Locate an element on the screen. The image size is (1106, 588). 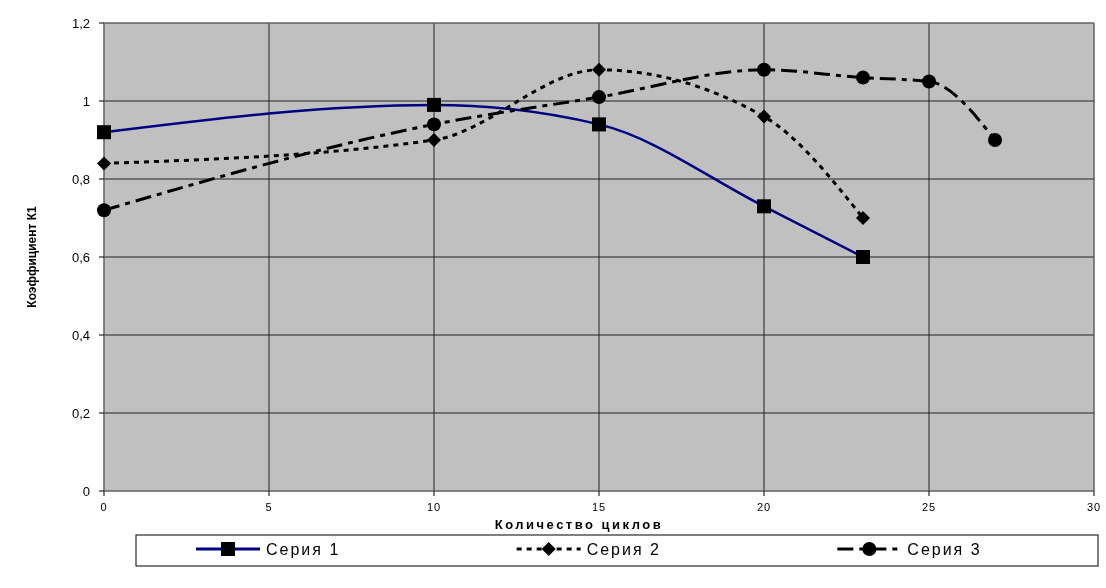
y-tick-label: 0,2 is located at coordinates (80, 413).